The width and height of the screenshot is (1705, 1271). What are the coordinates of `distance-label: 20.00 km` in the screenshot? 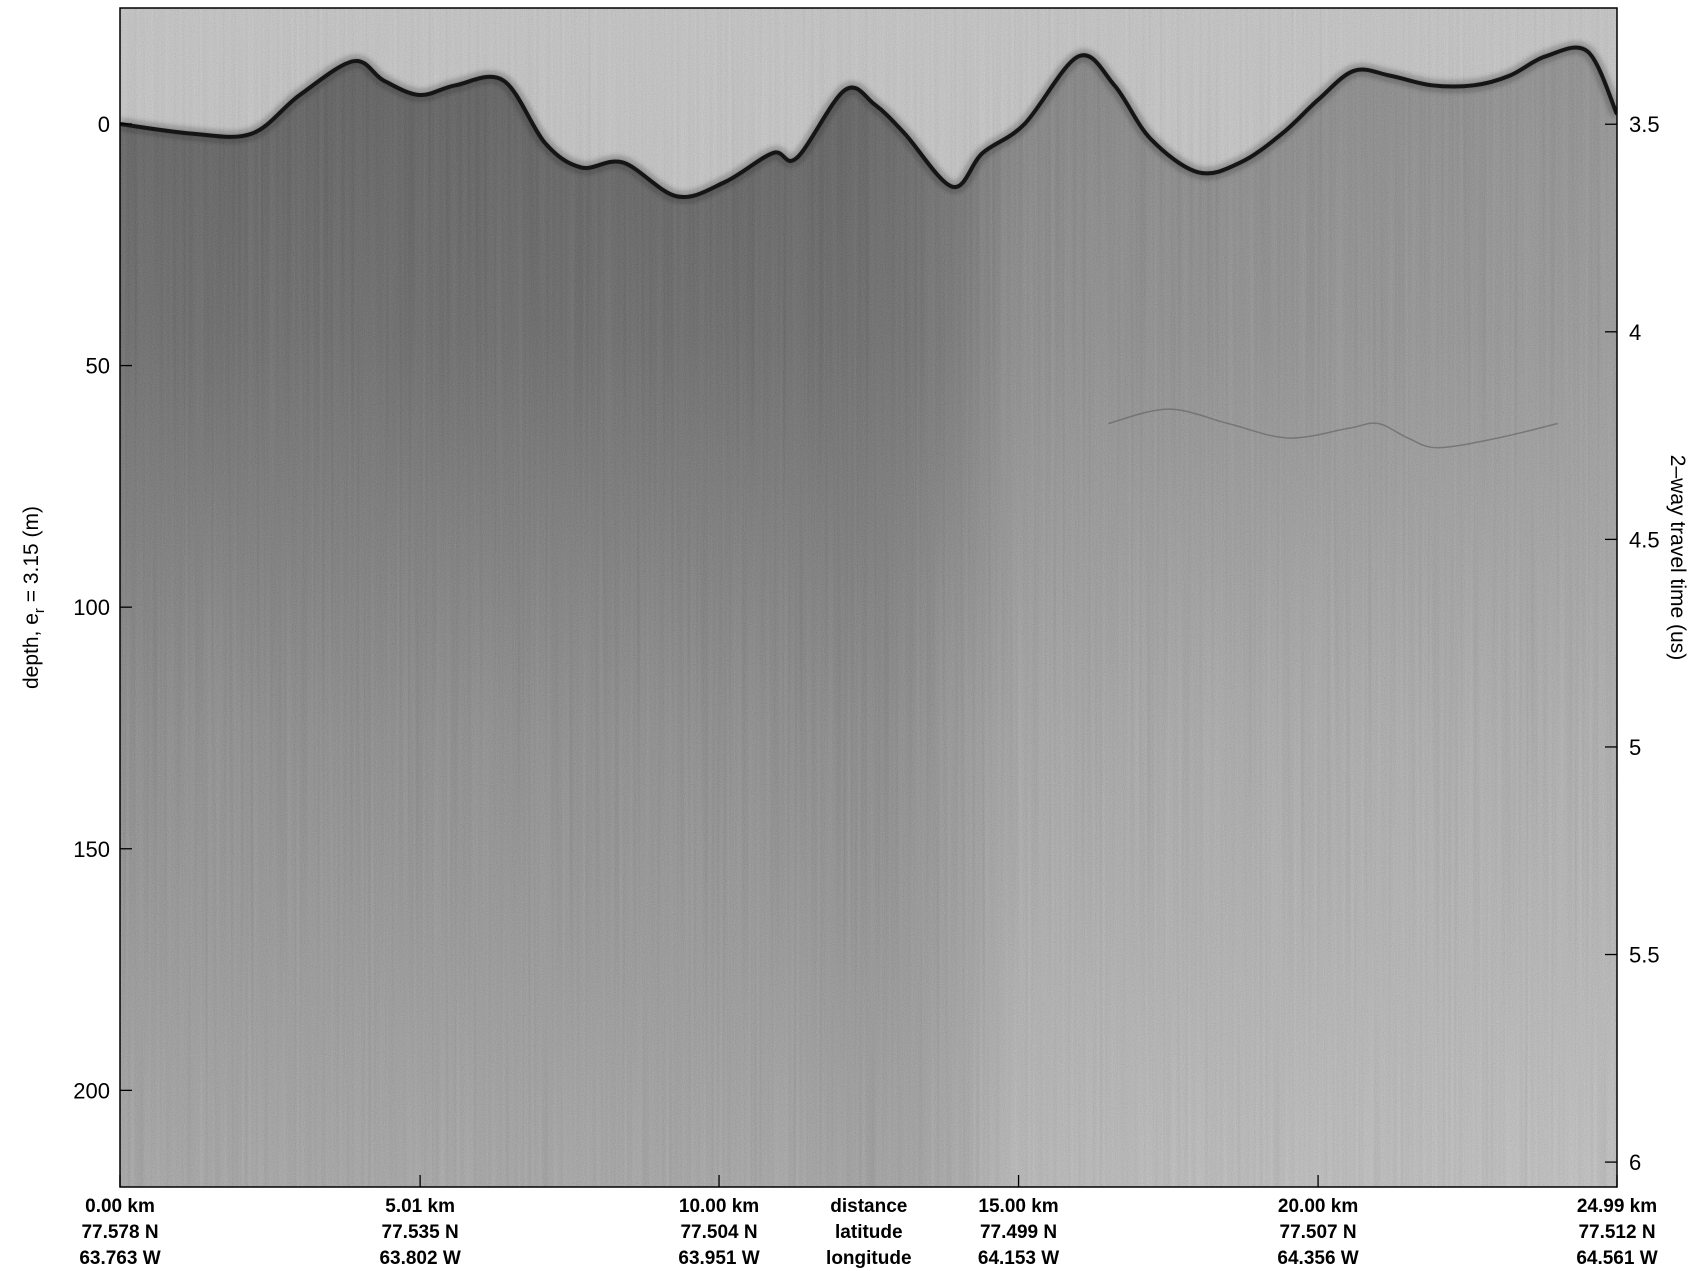 It's located at (1318, 1206).